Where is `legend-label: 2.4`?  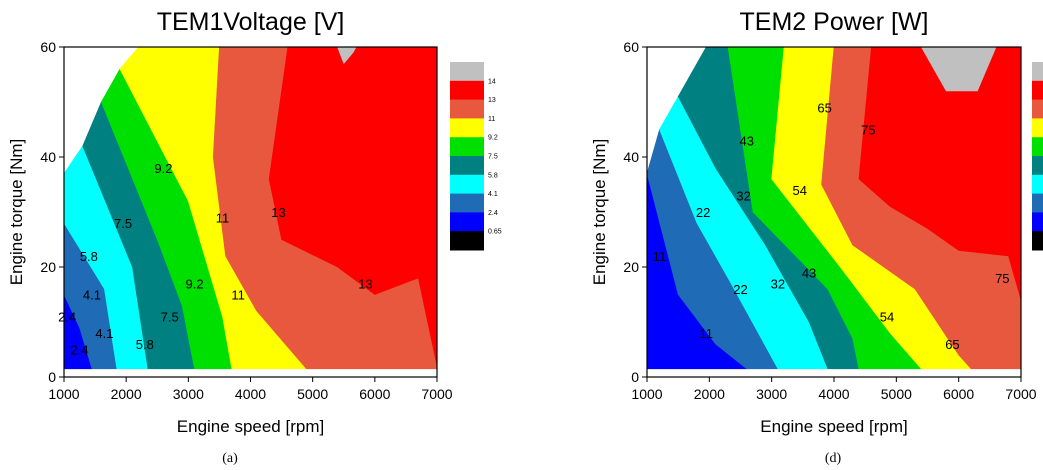 legend-label: 2.4 is located at coordinates (493, 213).